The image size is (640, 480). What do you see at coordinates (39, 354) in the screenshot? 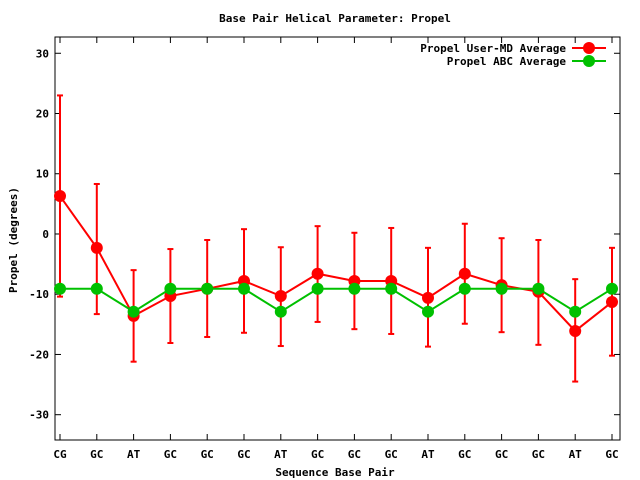
I see `y-tick-label: -20` at bounding box center [39, 354].